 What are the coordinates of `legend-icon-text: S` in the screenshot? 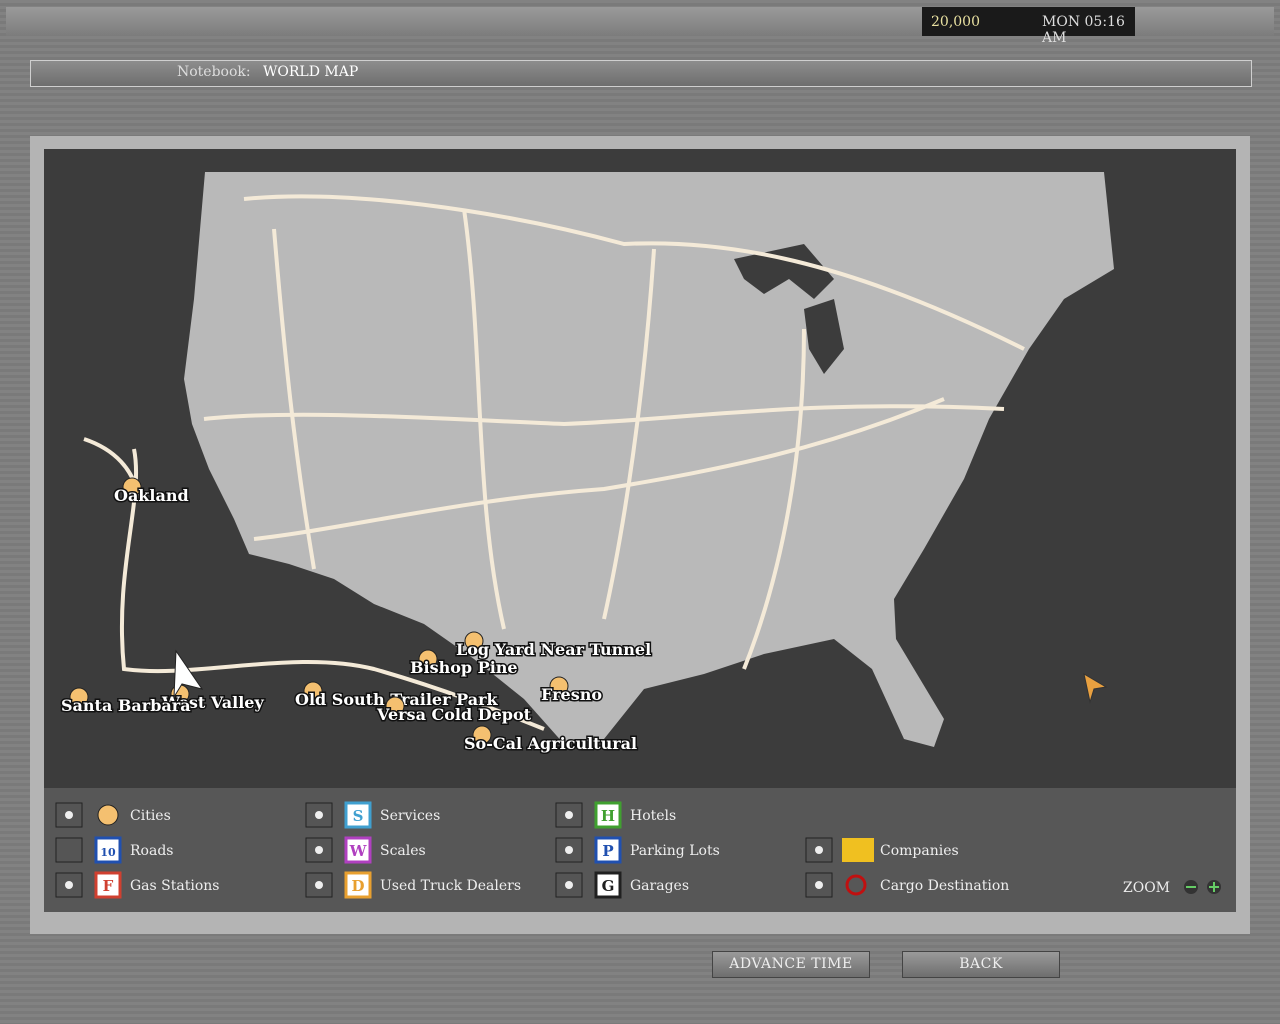 It's located at (358, 816).